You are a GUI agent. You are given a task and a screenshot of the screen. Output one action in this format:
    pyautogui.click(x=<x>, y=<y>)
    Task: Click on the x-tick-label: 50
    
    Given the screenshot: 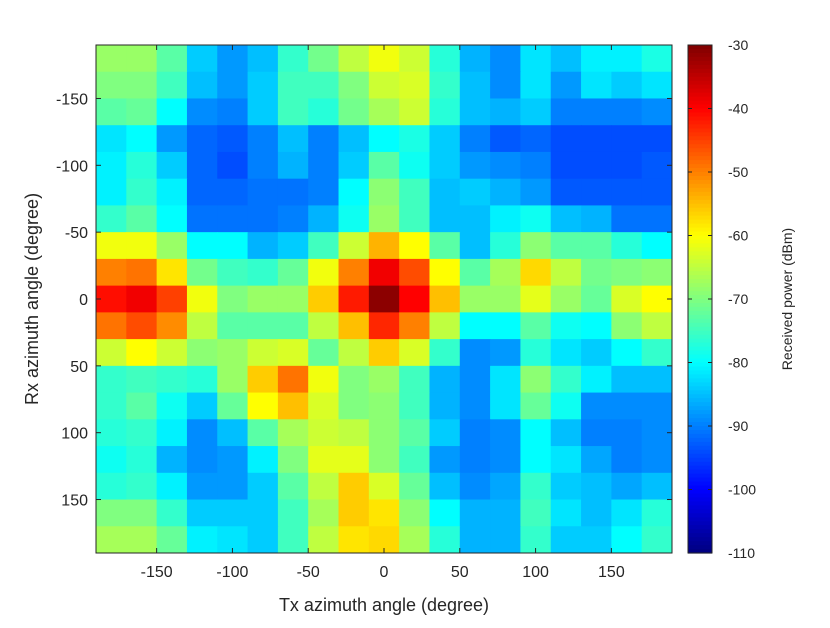 What is the action you would take?
    pyautogui.click(x=460, y=572)
    